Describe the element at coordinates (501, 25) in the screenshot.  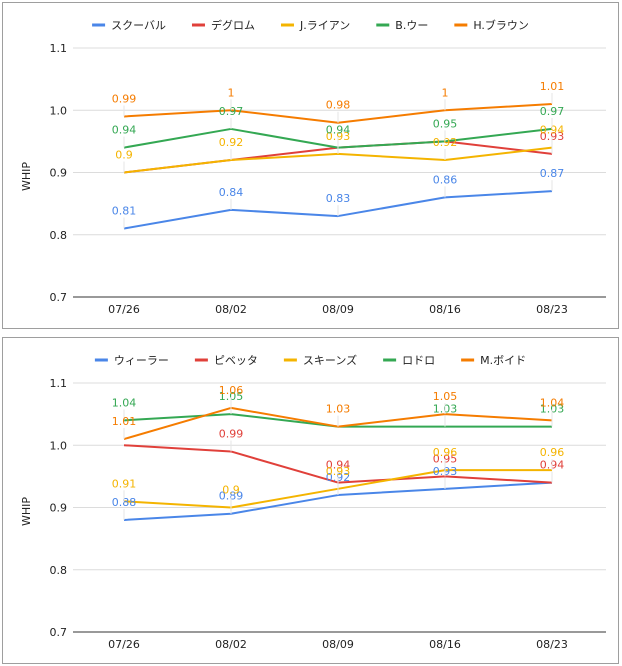
I see `legend-label: H.ブラウン` at that location.